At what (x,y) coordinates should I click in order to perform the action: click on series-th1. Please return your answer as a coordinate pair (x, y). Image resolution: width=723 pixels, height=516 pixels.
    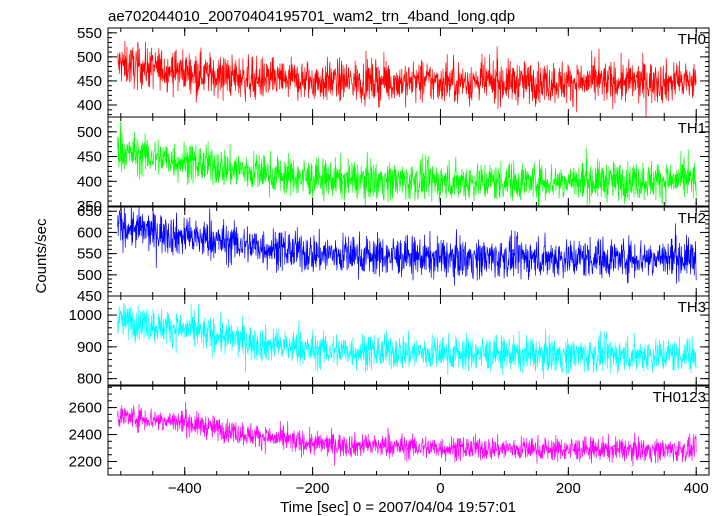
    Looking at the image, I should click on (407, 163).